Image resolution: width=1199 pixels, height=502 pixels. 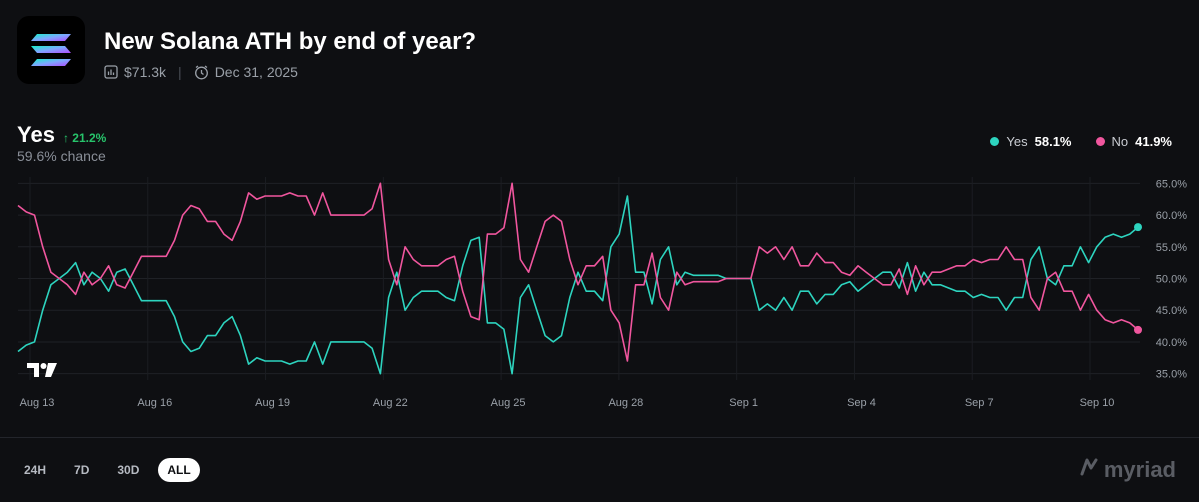 What do you see at coordinates (61, 156) in the screenshot?
I see `outcome-chance: 59.6% chance` at bounding box center [61, 156].